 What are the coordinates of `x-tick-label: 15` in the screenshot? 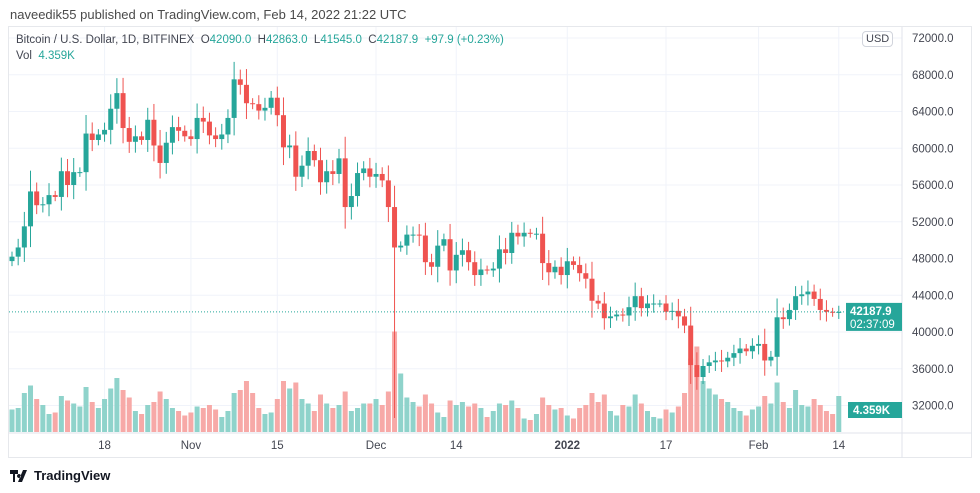 It's located at (277, 446).